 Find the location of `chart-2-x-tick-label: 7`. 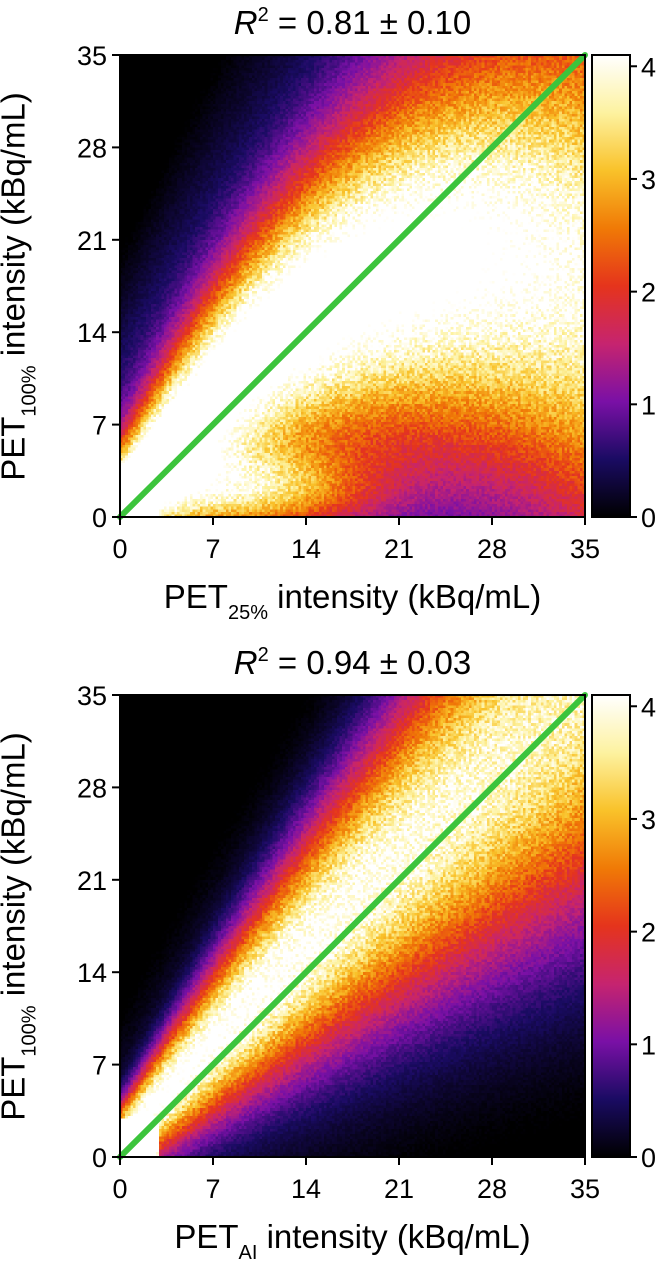

chart-2-x-tick-label: 7 is located at coordinates (212, 1189).